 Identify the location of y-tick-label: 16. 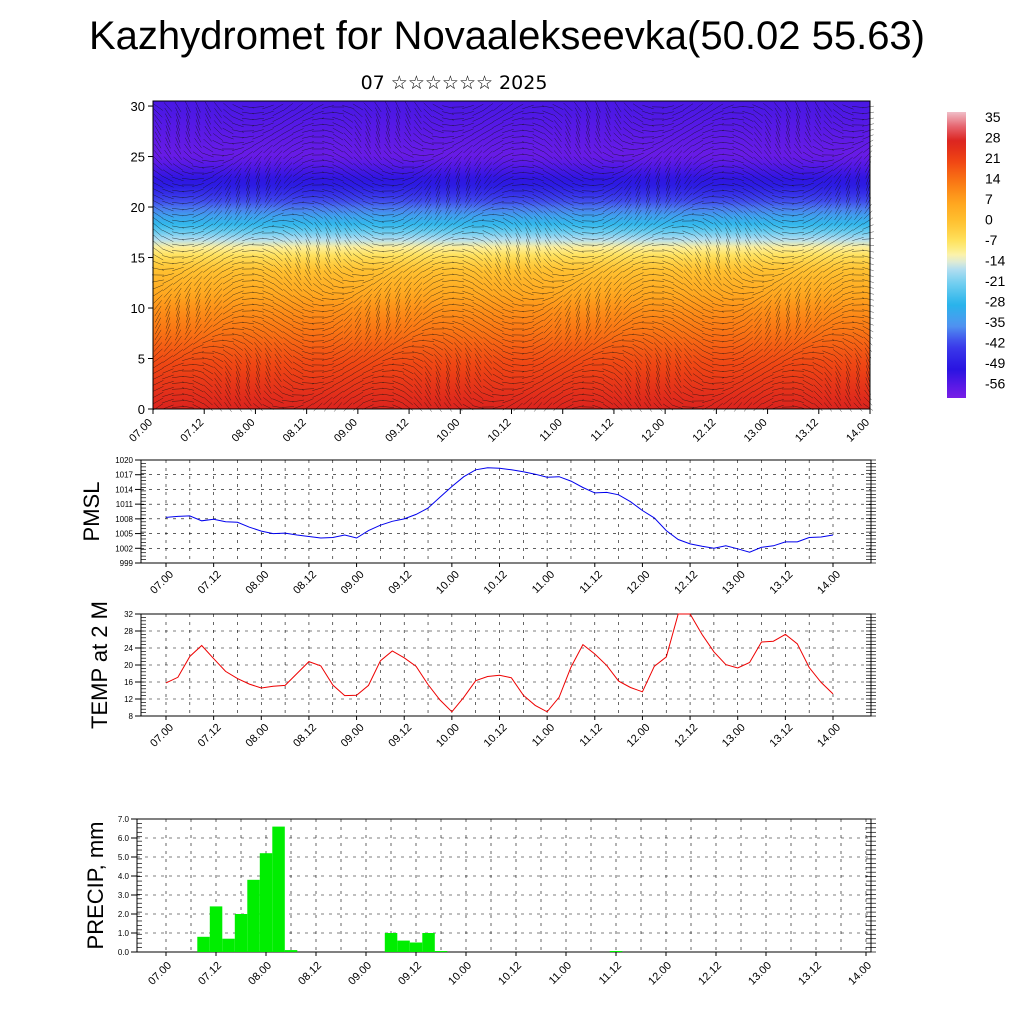
(128, 682).